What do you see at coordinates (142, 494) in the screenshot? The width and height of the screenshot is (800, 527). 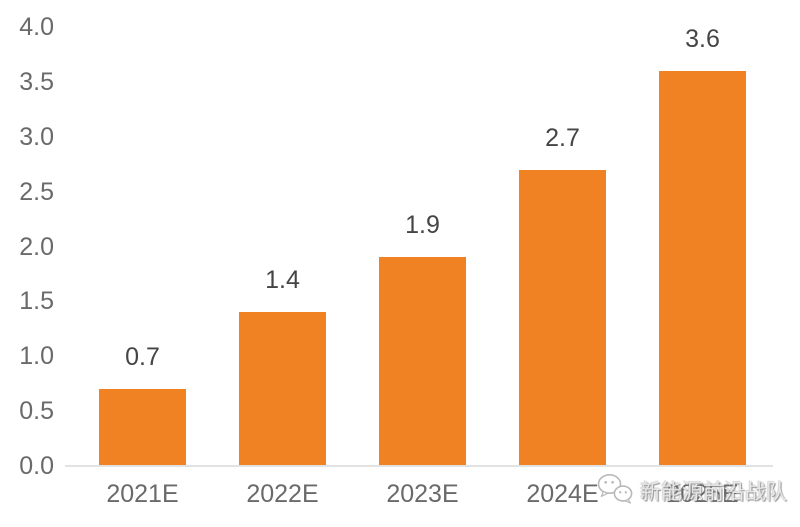 I see `x-tick-label: 2021E` at bounding box center [142, 494].